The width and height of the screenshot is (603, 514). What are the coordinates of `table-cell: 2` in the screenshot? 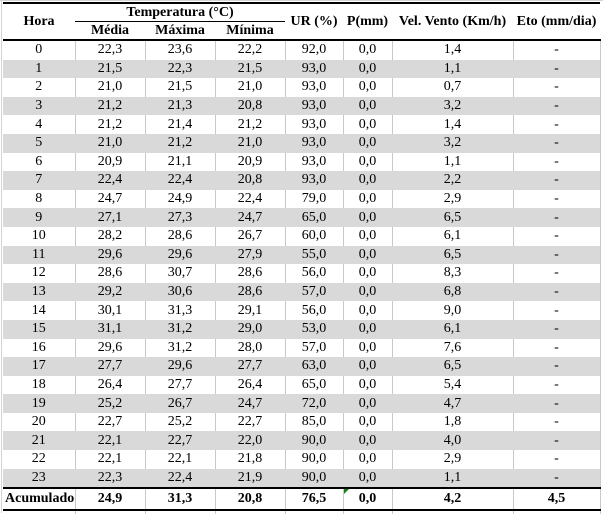 It's located at (39, 87).